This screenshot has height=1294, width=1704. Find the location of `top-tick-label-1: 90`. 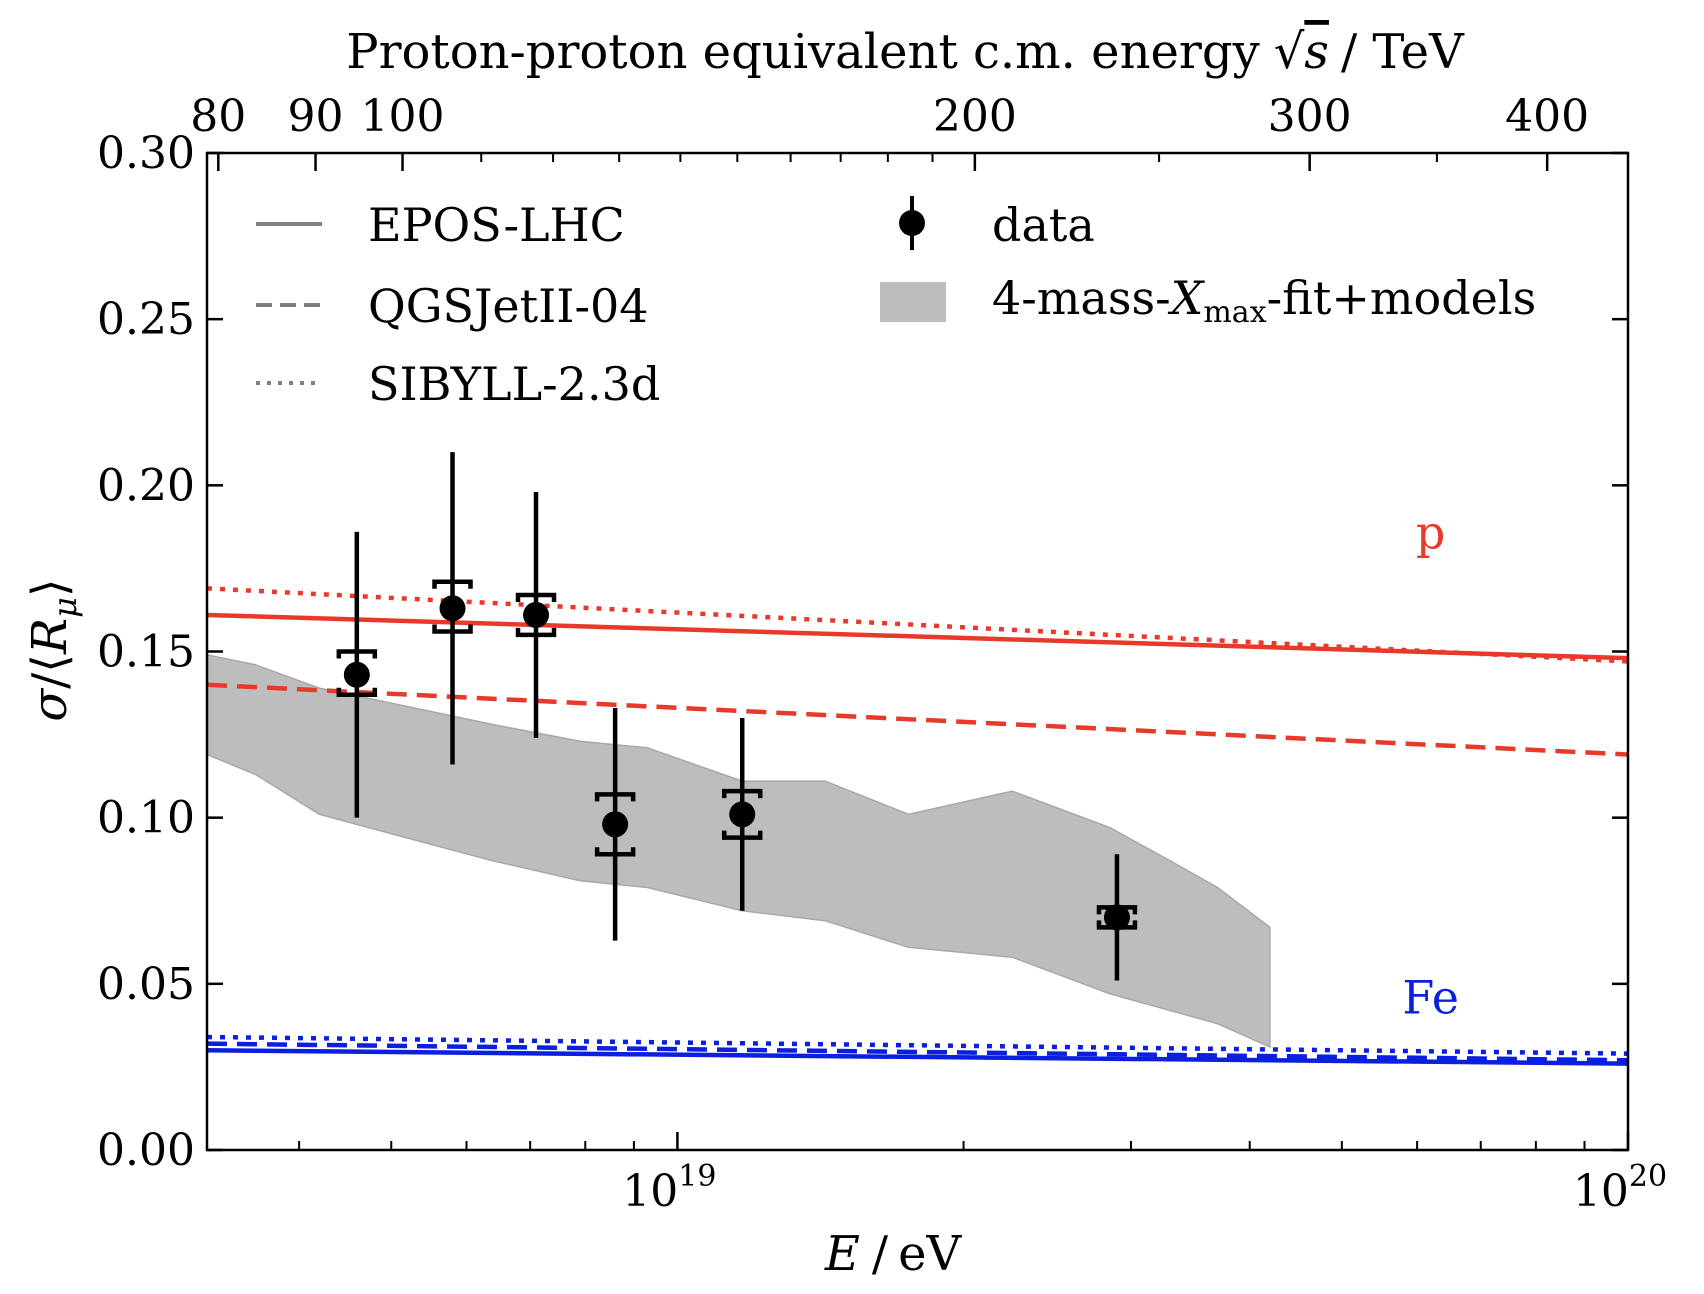

top-tick-label-1: 90 is located at coordinates (316, 116).